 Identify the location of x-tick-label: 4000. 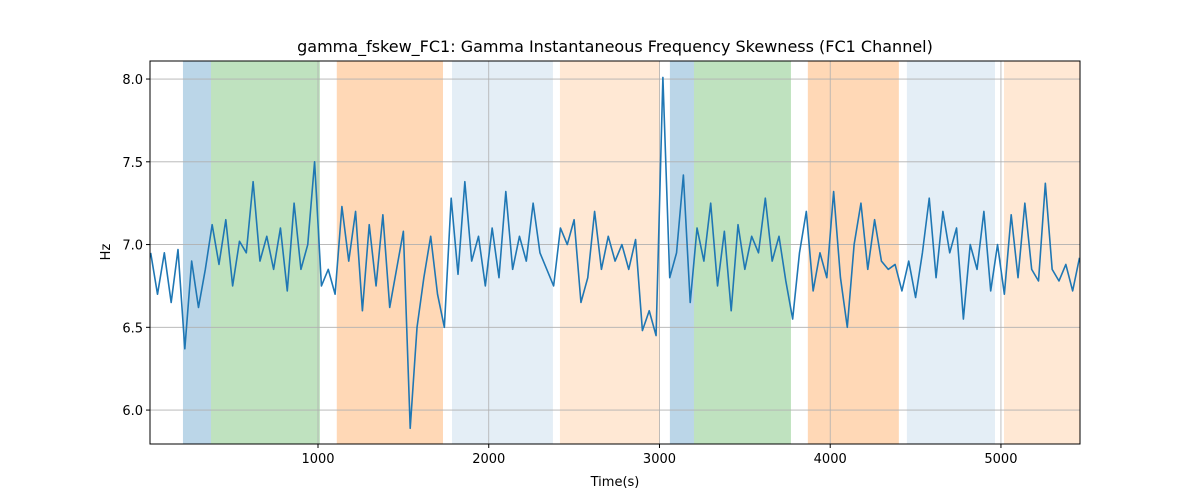
(830, 459).